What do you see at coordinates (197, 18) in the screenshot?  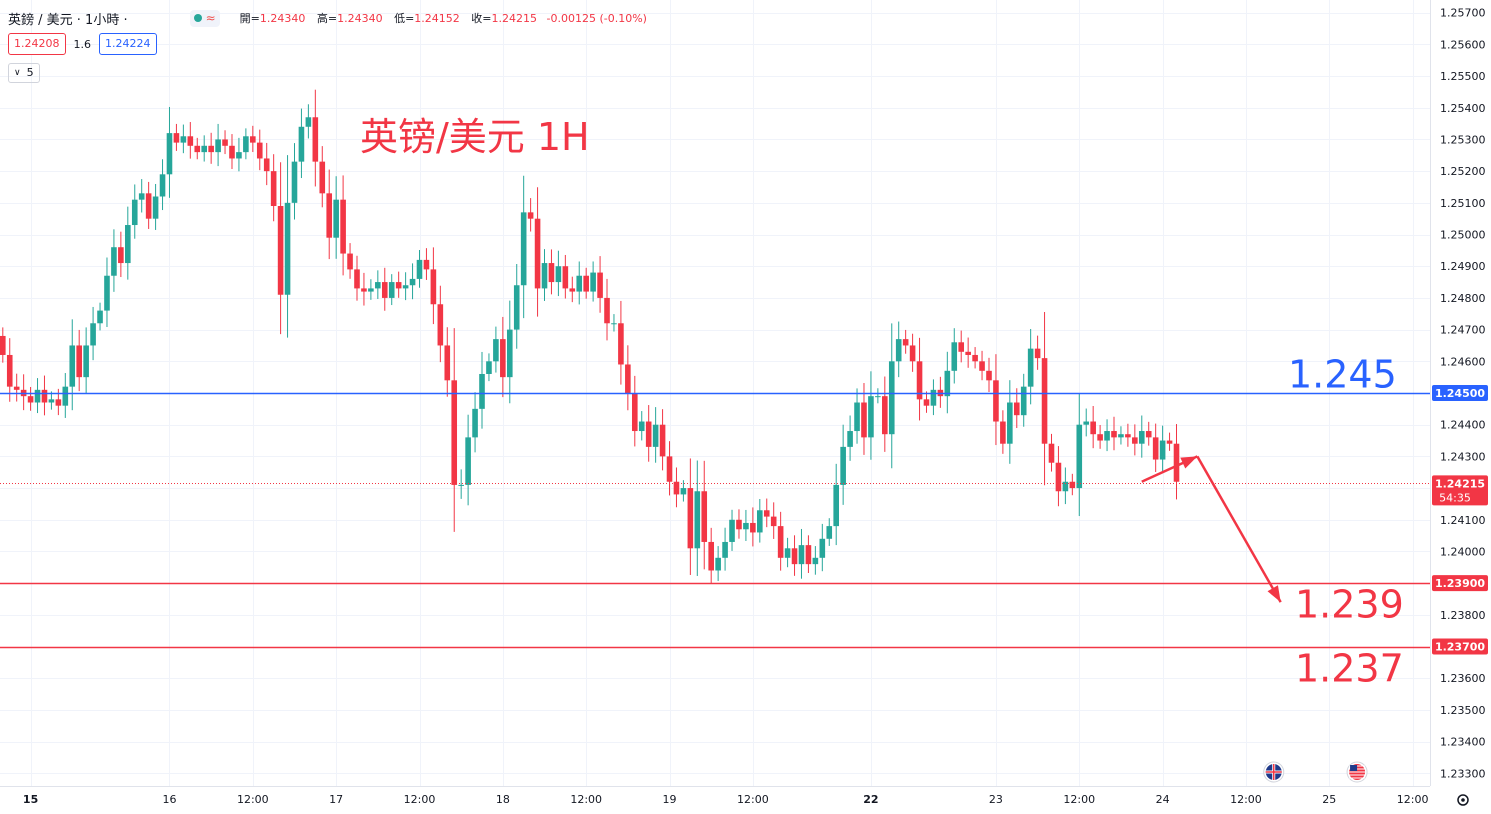 I see `market-open-dot-icon` at bounding box center [197, 18].